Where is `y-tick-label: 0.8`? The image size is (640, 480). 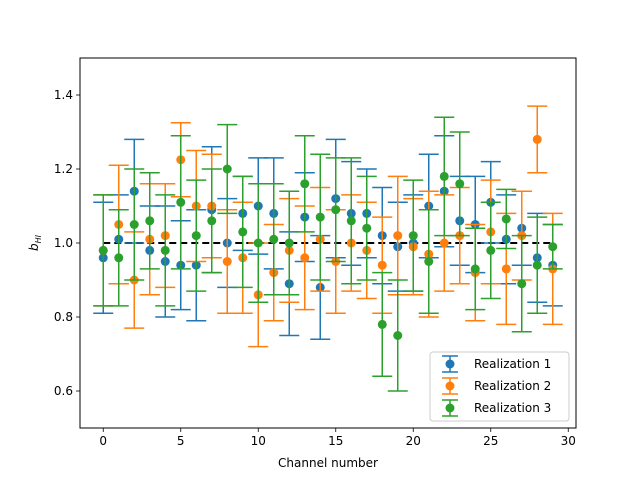
y-tick-label: 0.8 is located at coordinates (63, 317).